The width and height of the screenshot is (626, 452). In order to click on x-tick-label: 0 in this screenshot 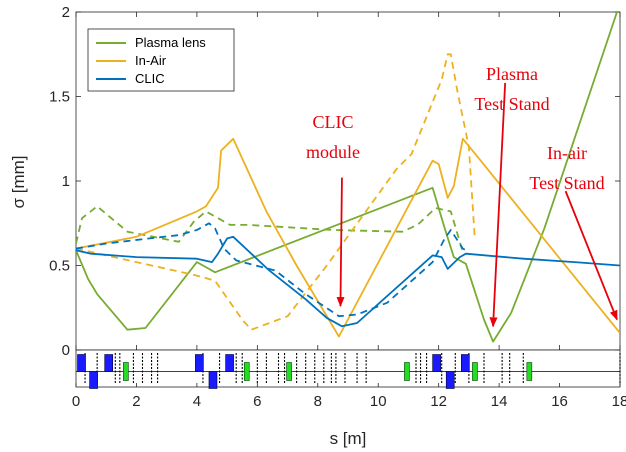, I will do `click(76, 401)`.